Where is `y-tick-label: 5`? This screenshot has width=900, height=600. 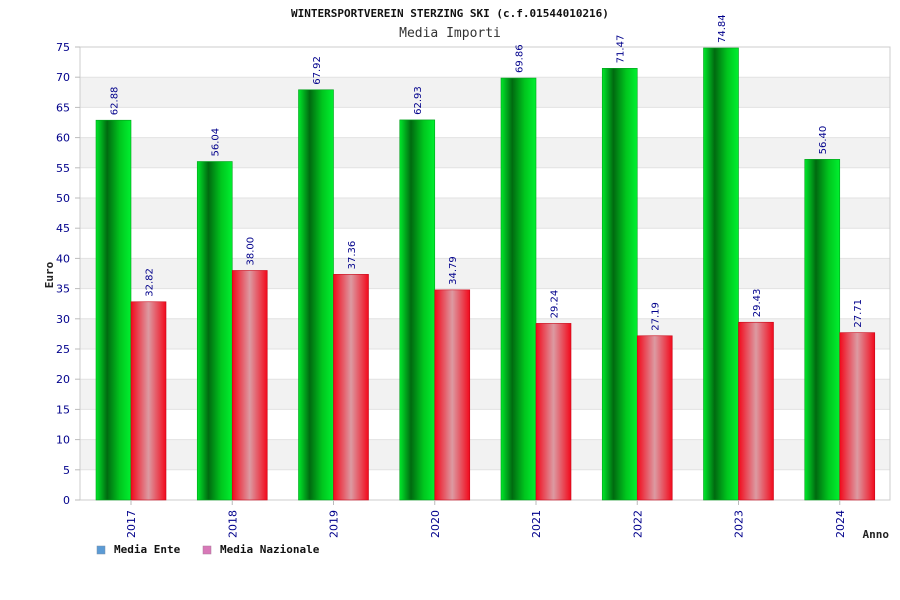
y-tick-label: 5 is located at coordinates (66, 470).